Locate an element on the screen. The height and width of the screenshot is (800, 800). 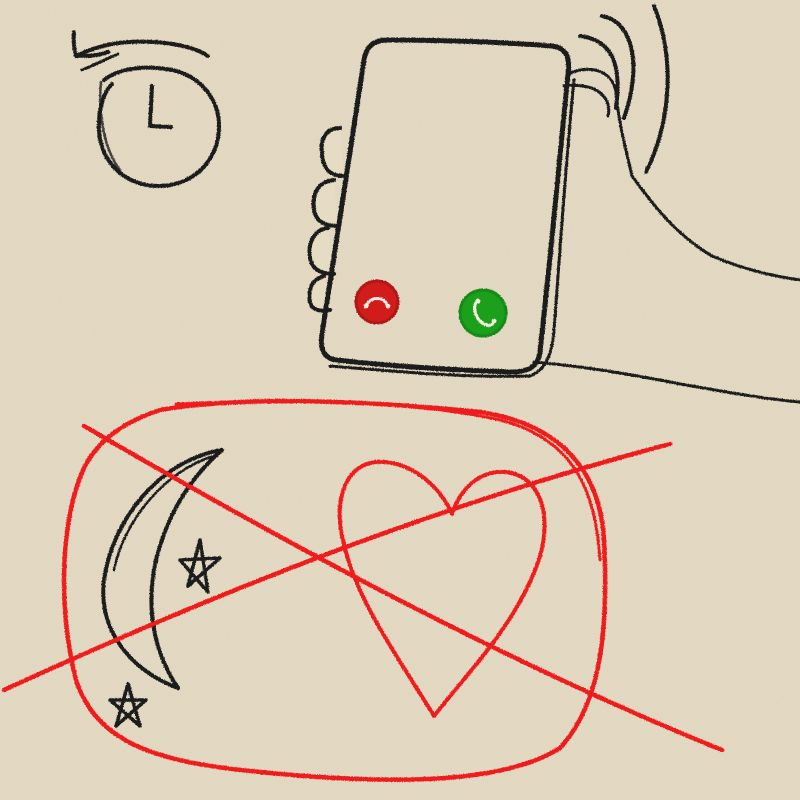
answer-call-icon is located at coordinates (484, 312).